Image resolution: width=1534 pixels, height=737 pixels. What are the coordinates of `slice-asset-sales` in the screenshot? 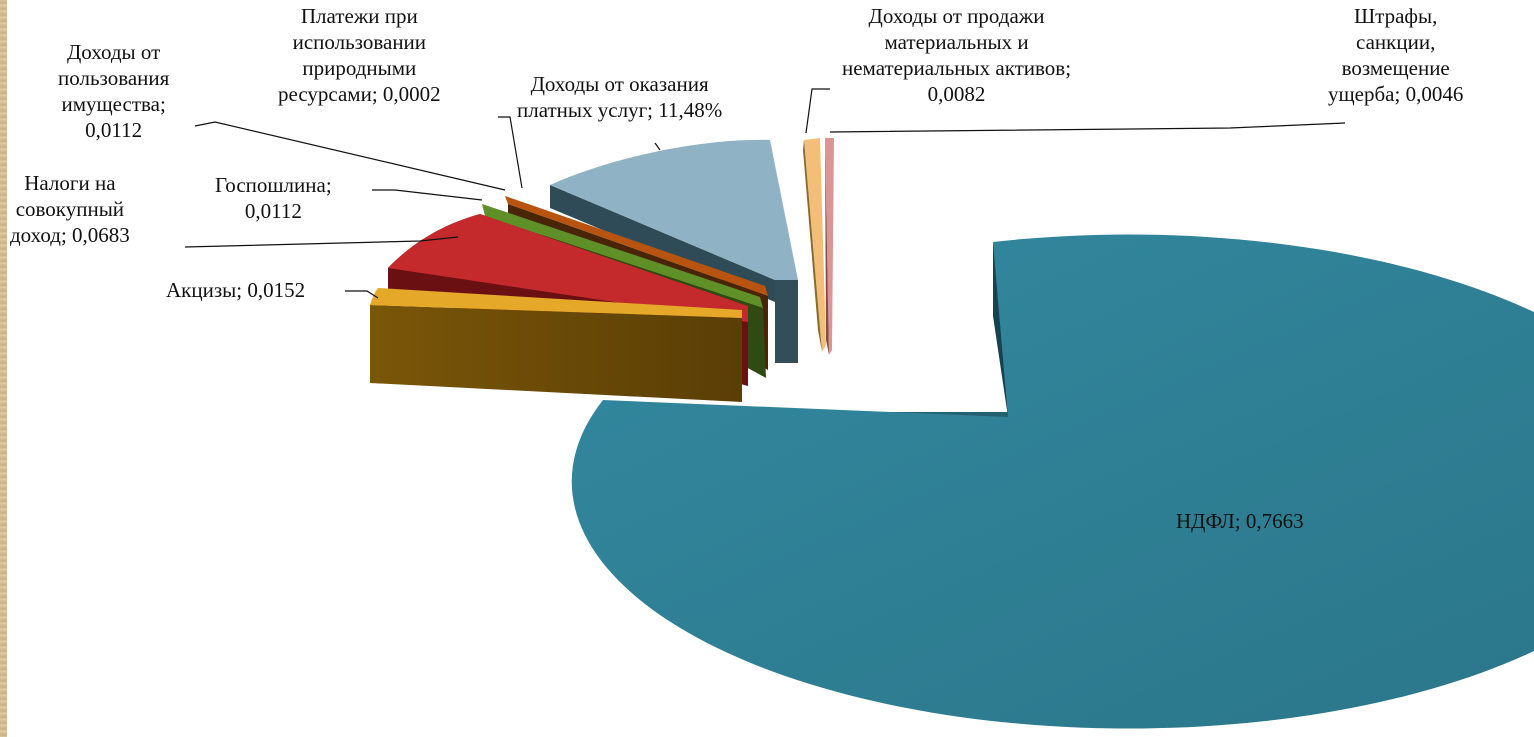 It's located at (814, 245).